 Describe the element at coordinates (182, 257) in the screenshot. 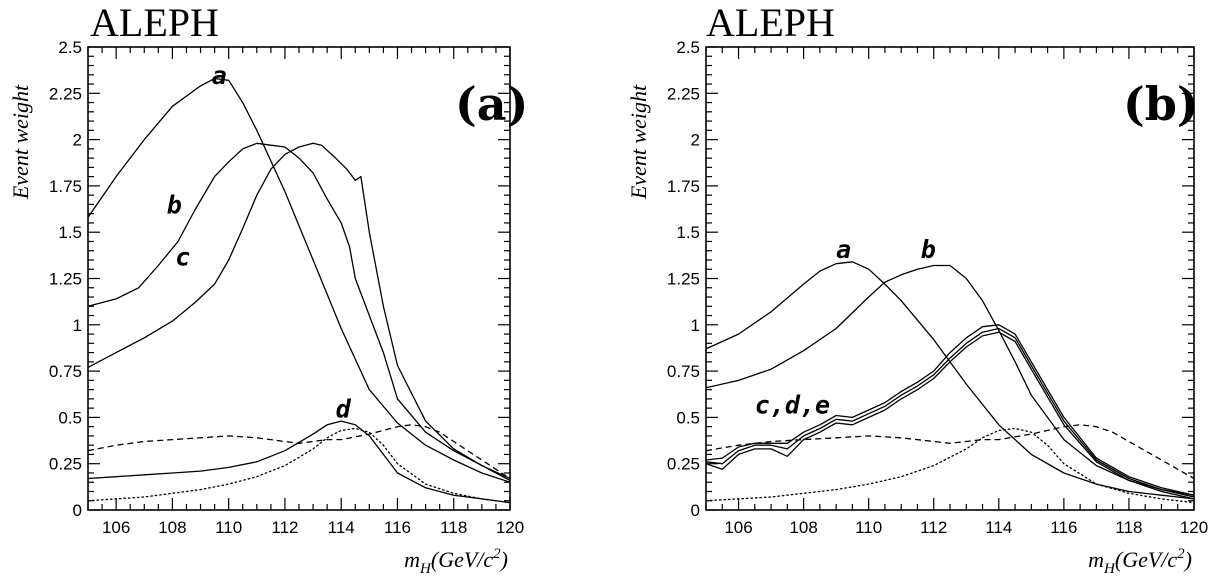

I see `curve-label-c: c` at that location.